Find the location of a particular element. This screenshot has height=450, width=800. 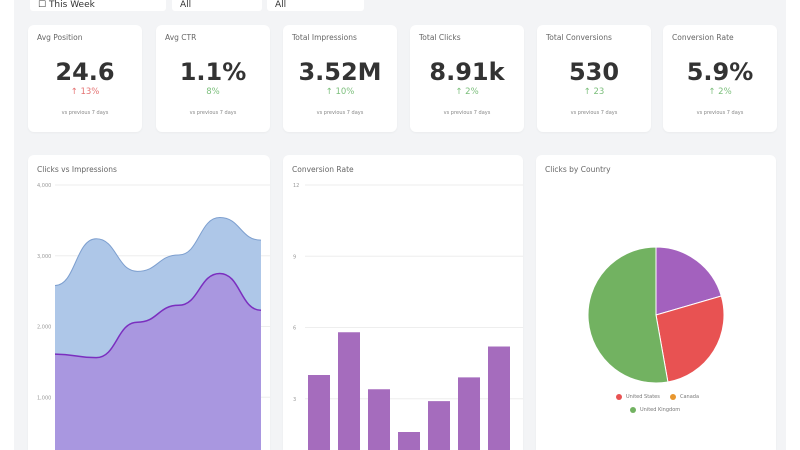

legend-item-canada: Canada is located at coordinates (684, 397).